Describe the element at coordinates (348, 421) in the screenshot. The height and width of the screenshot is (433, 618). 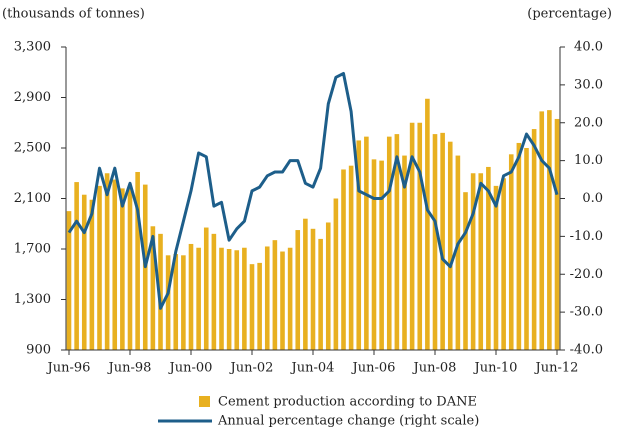
I see `legend-label: Annual percentage change (right scale)` at that location.